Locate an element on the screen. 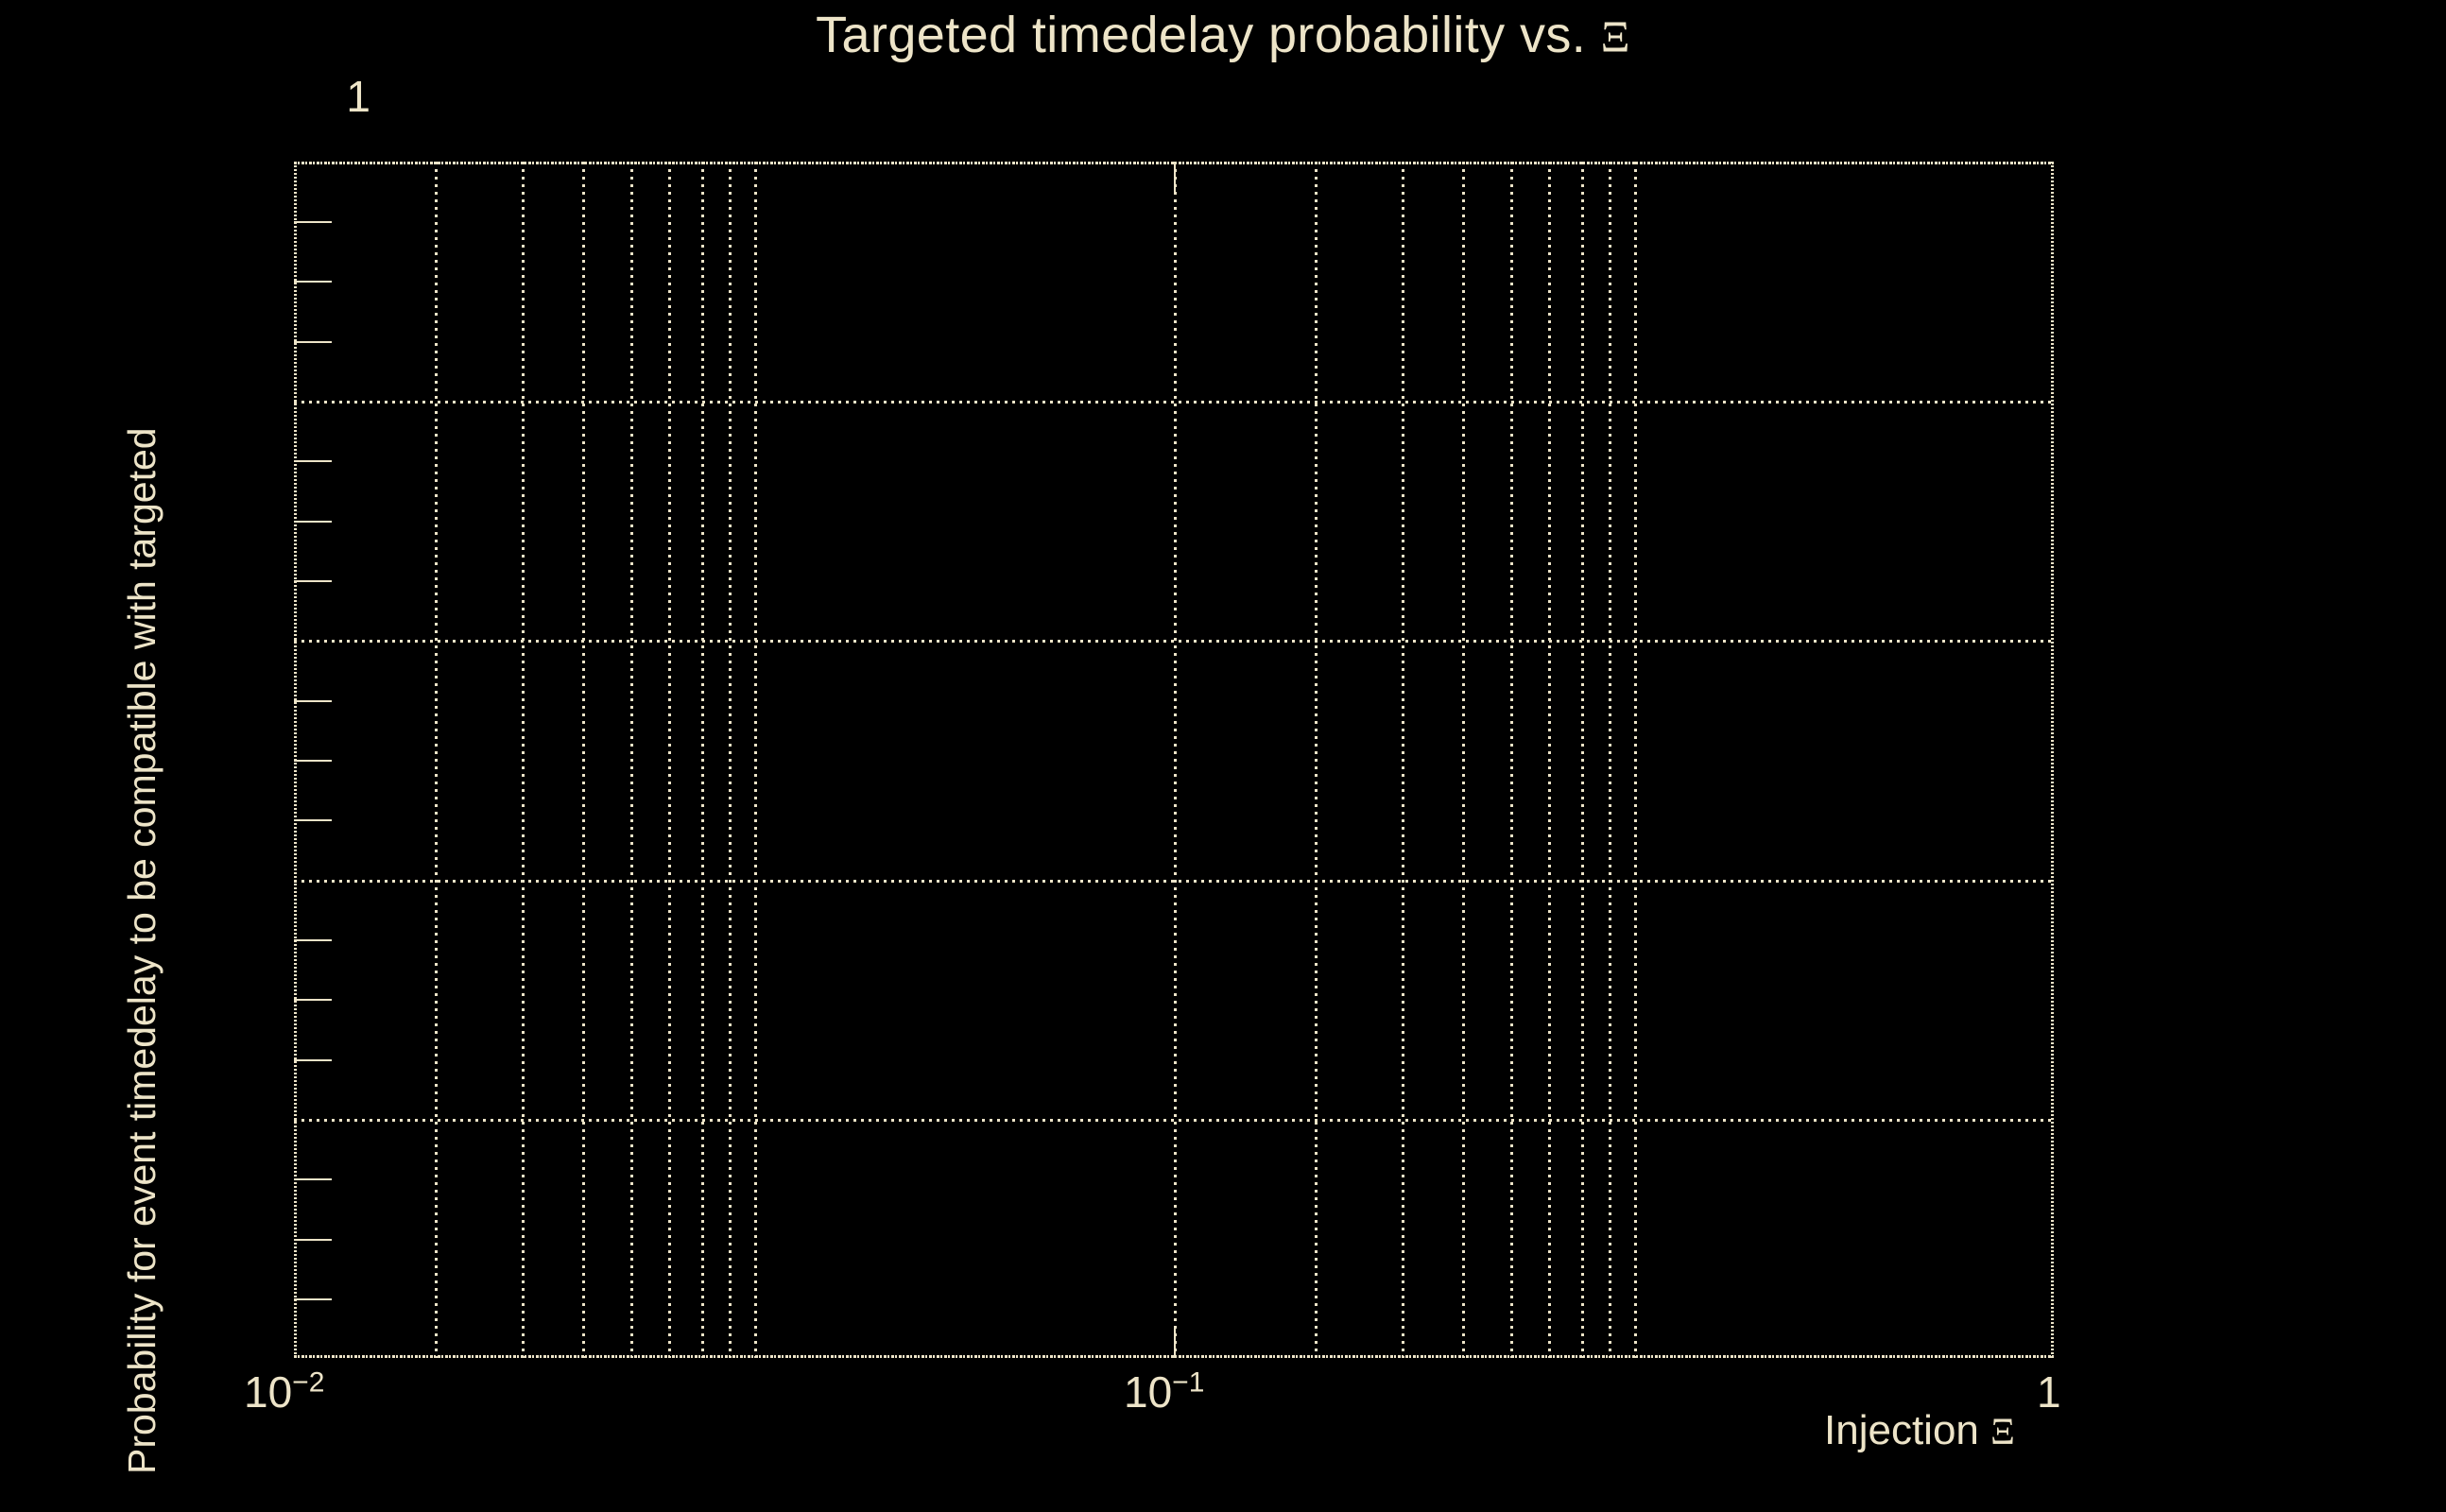  ytick-minor-0p75 is located at coordinates (313, 461).